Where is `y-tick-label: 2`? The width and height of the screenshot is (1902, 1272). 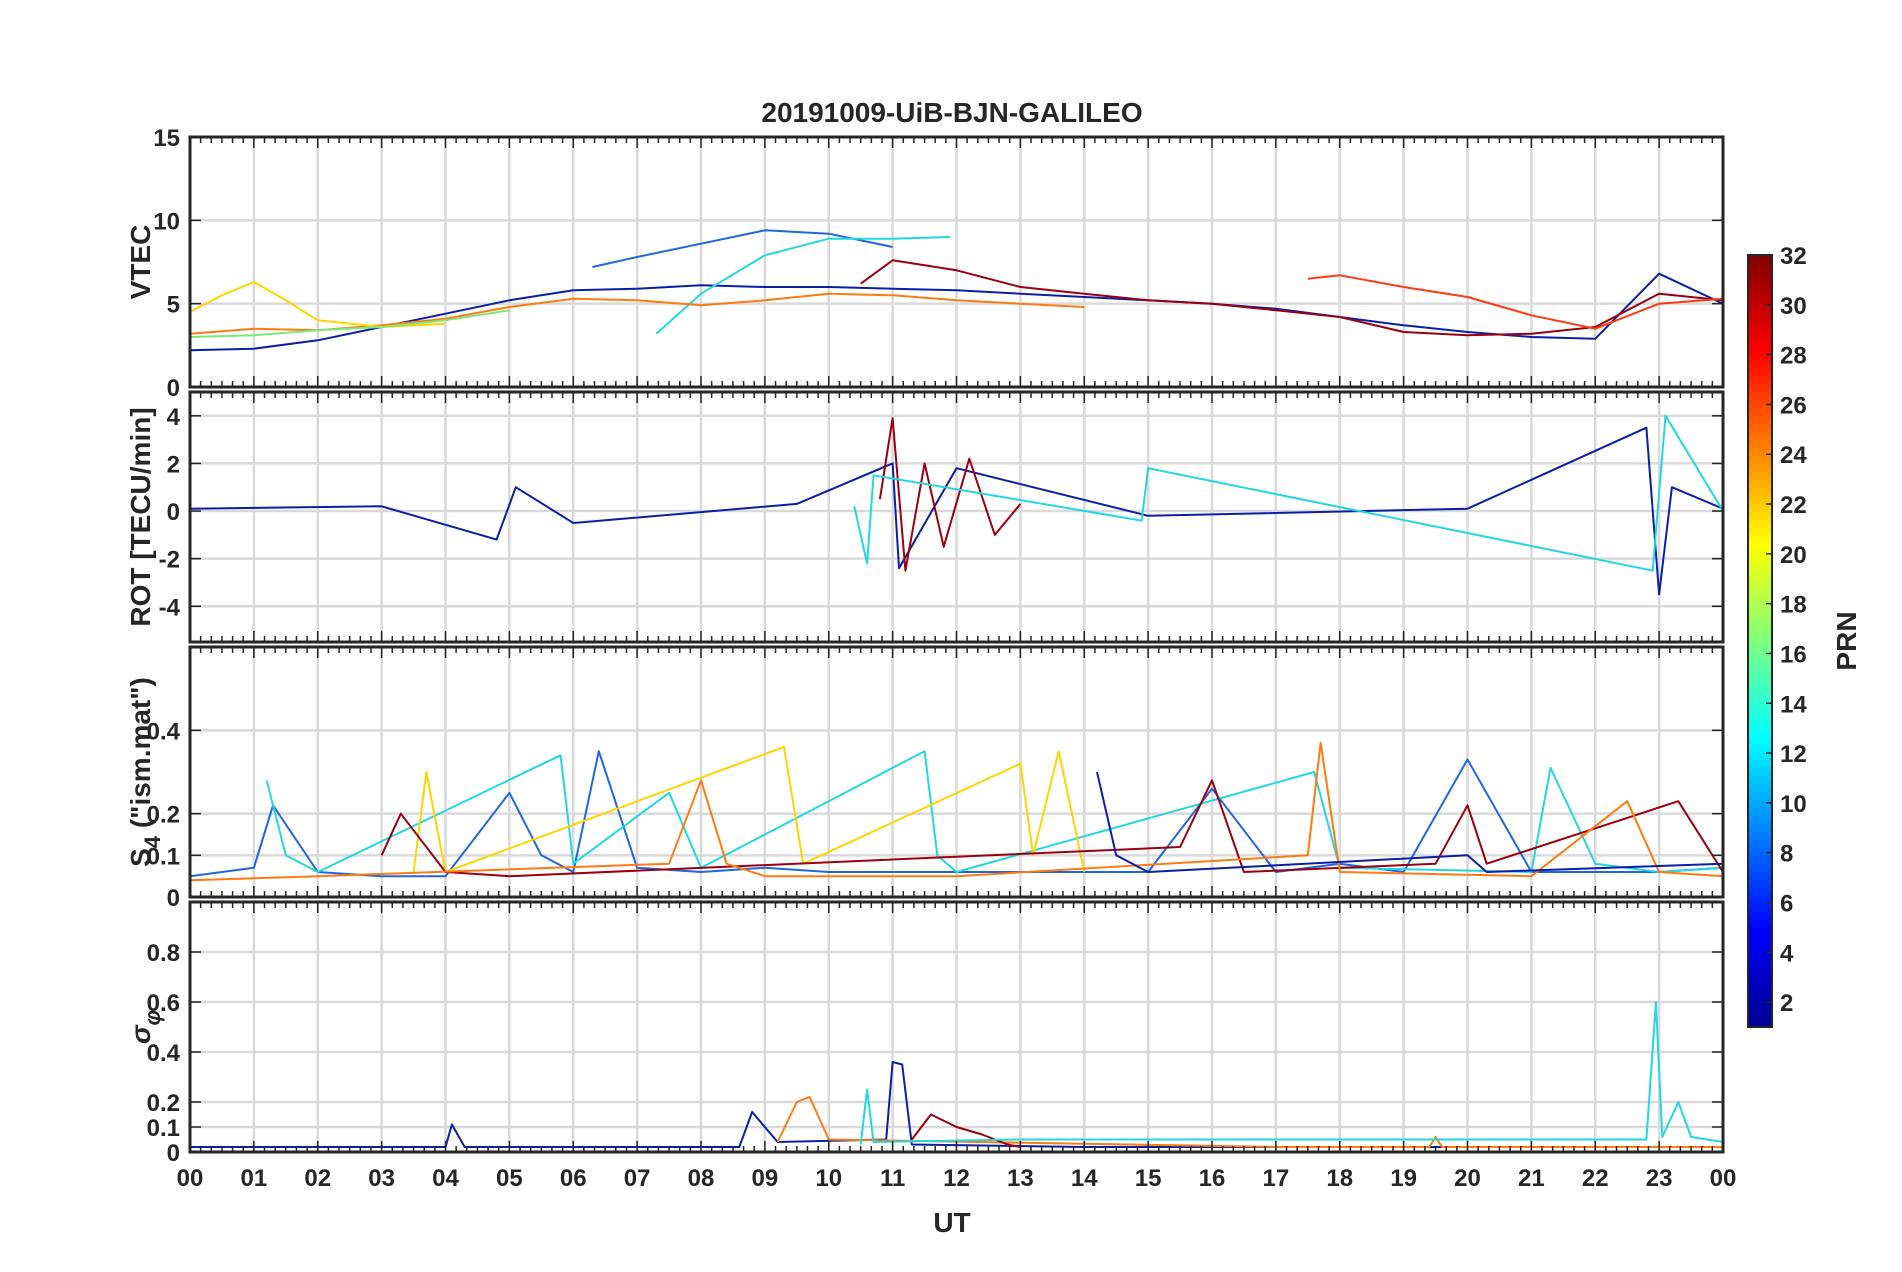 y-tick-label: 2 is located at coordinates (173, 464).